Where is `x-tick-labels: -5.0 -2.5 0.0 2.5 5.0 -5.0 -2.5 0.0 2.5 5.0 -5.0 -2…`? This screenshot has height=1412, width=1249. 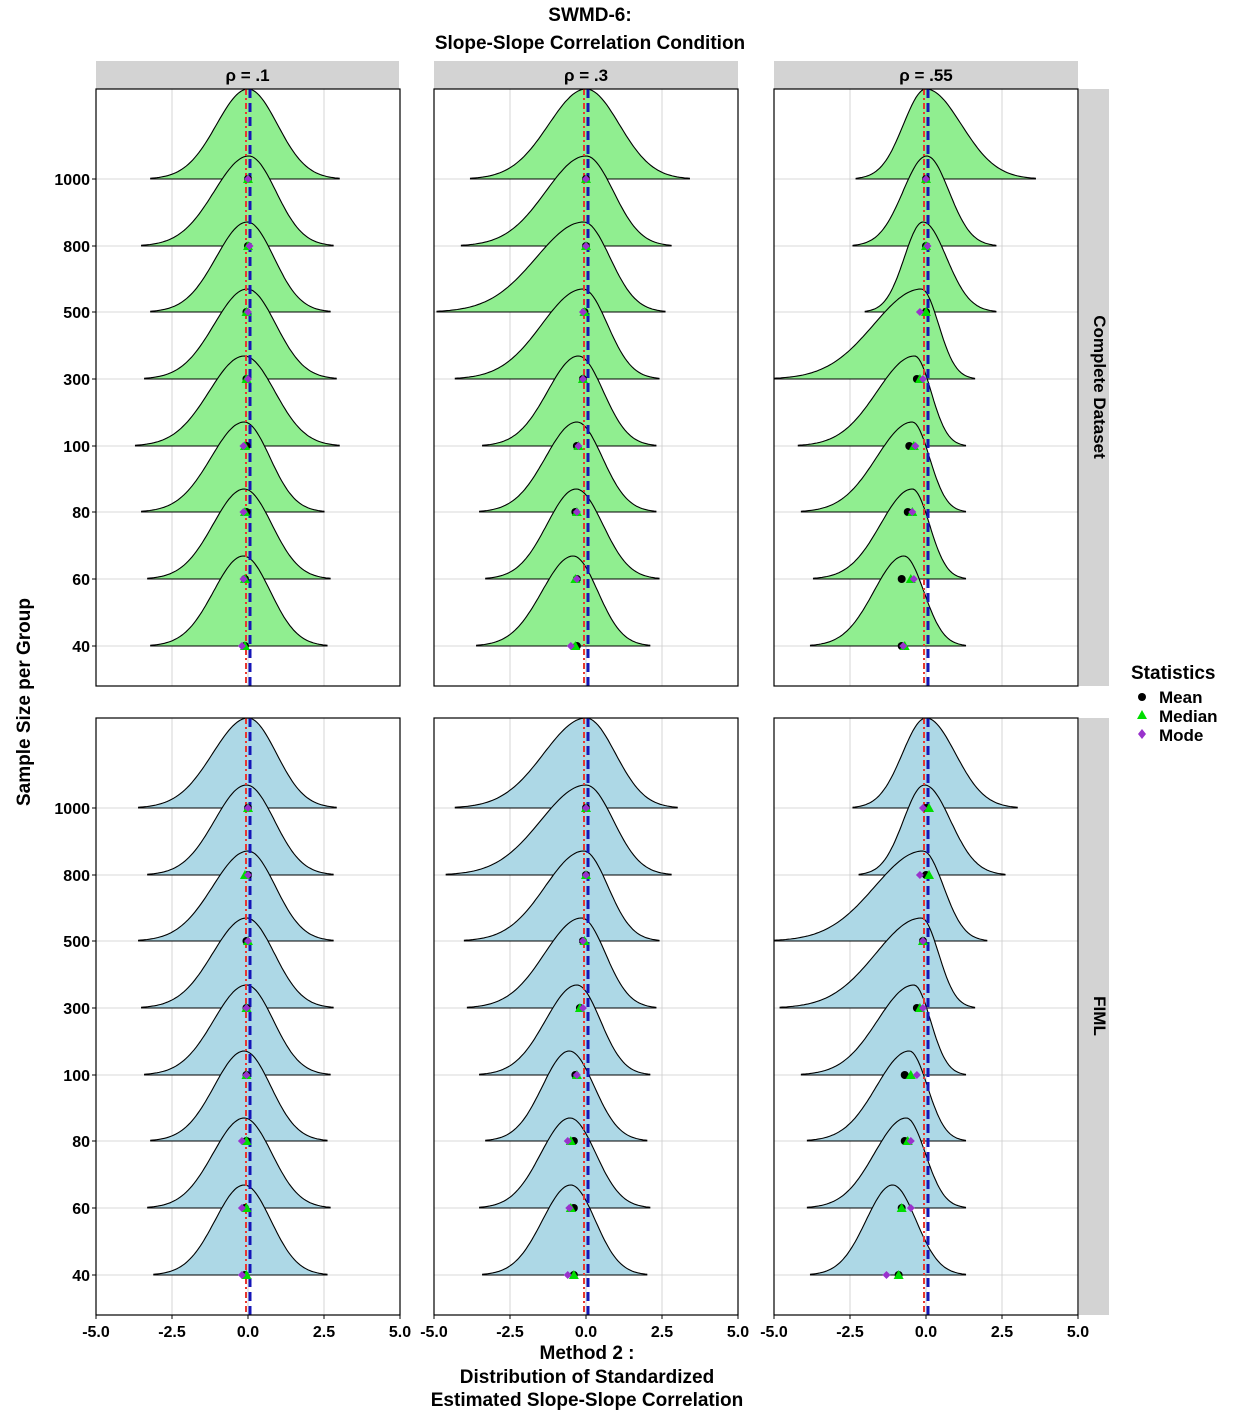
x-tick-labels: -5.0 -2.5 0.0 2.5 5.0 -5.0 -2.5 0.0 2.5 5.0 -5.0 -2… is located at coordinates (585, 1332).